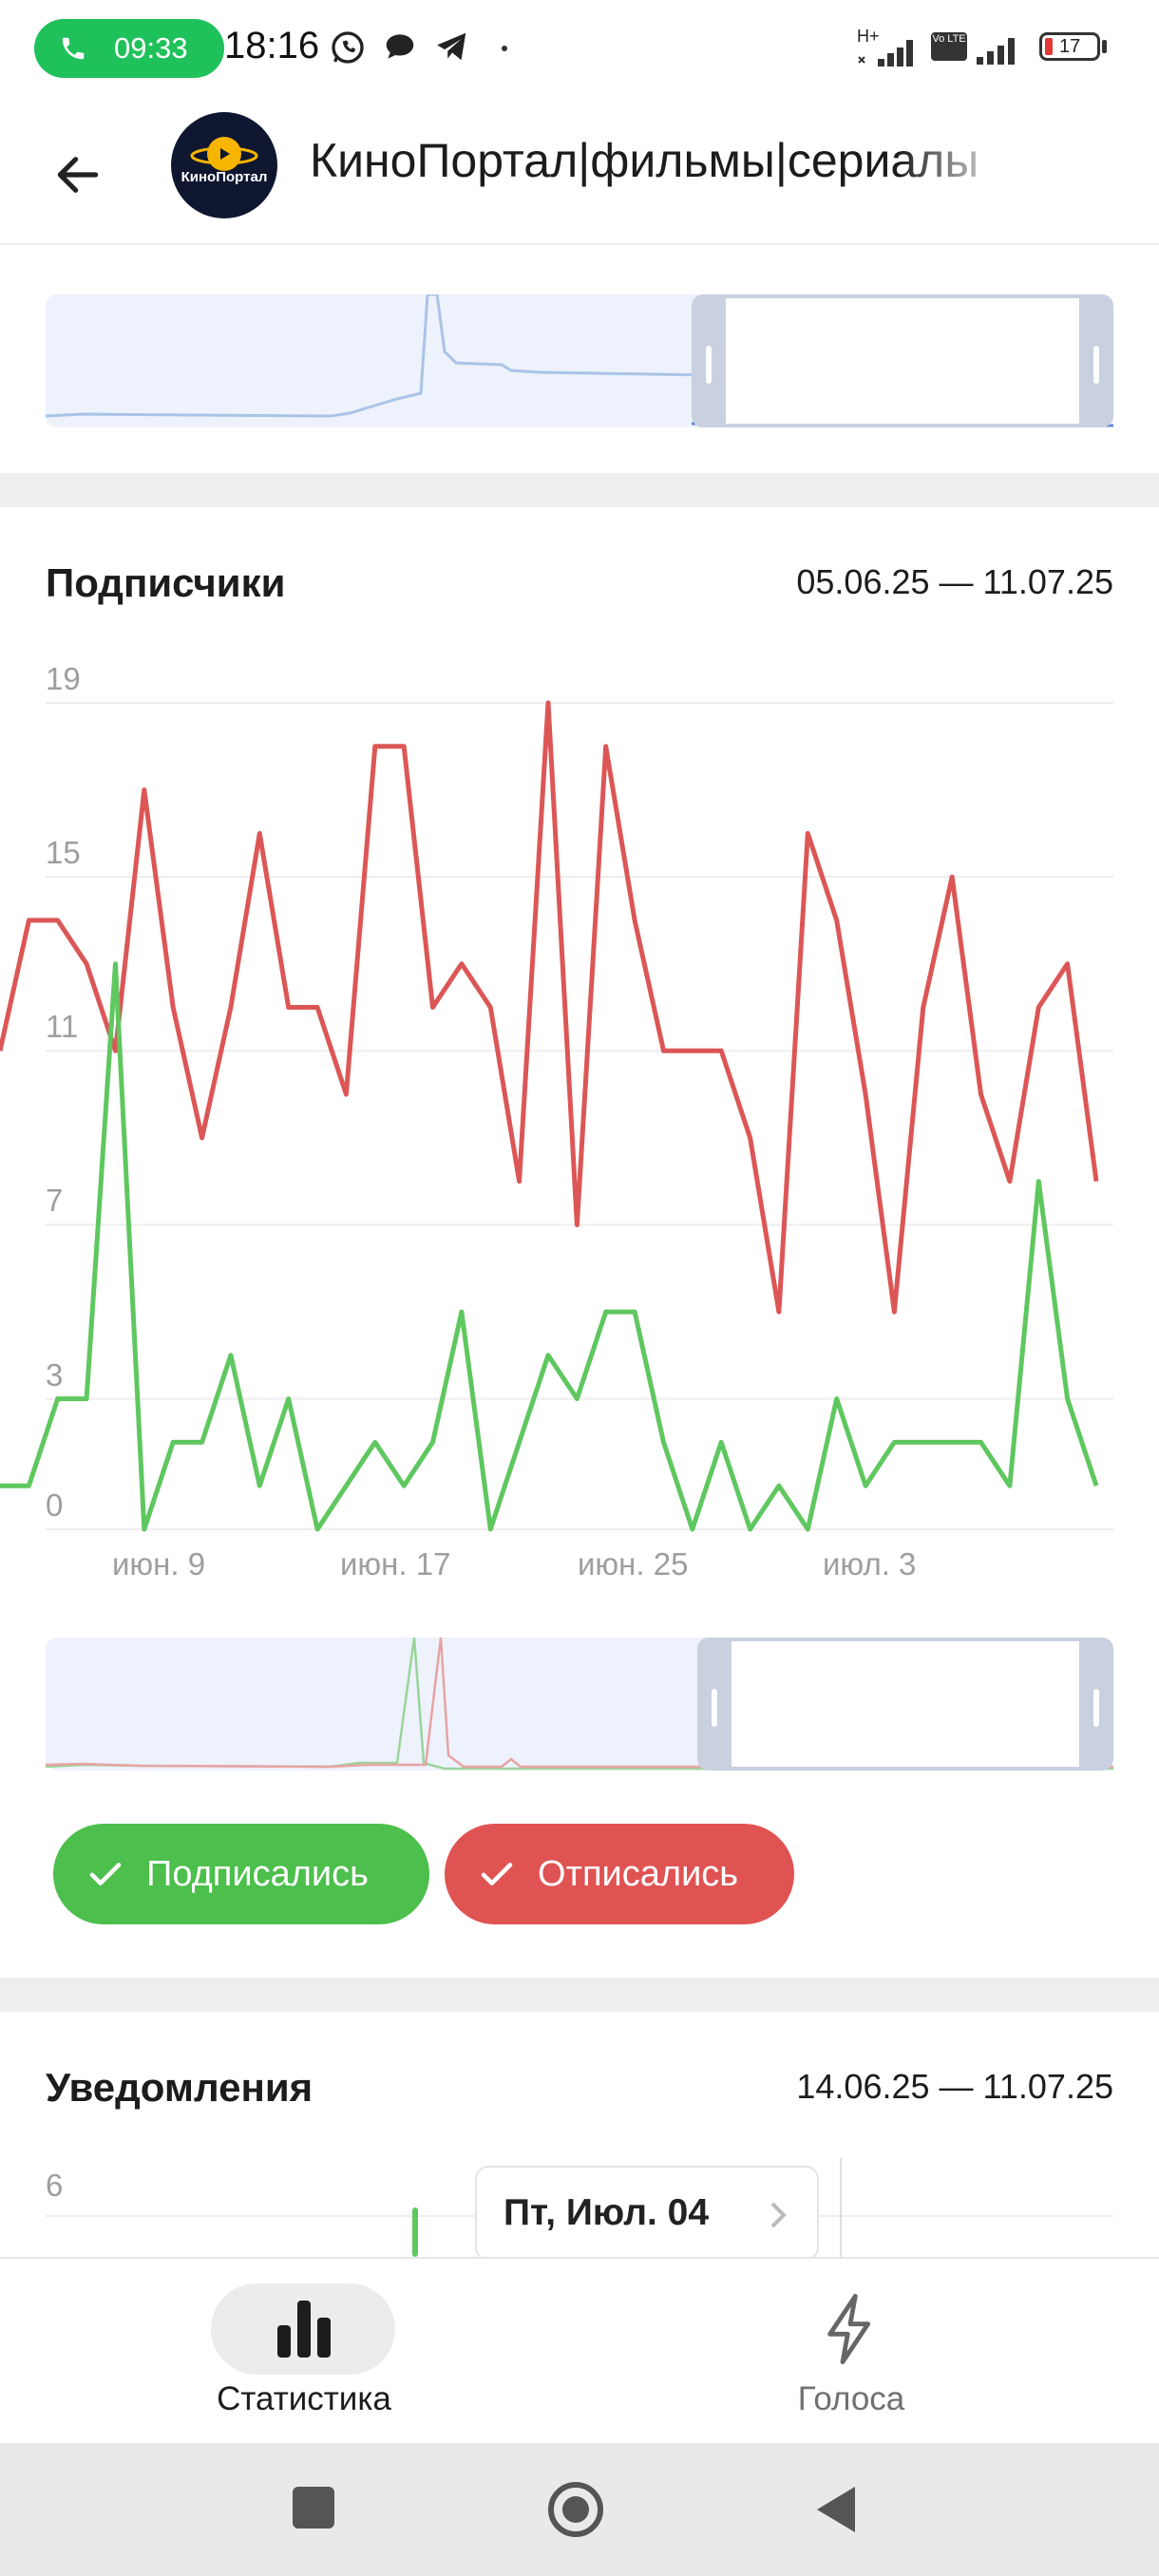  I want to click on more-notifications-dot, so click(504, 48).